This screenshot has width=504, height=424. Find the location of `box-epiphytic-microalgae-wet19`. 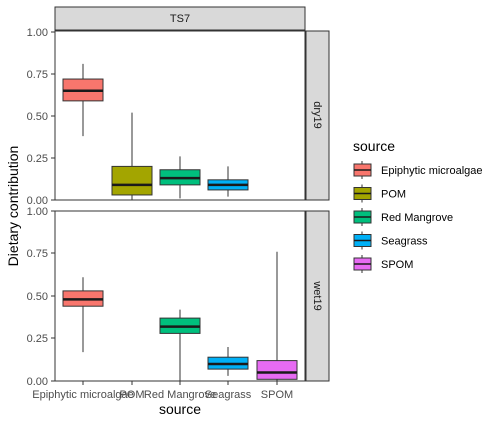

box-epiphytic-microalgae-wet19 is located at coordinates (83, 315).